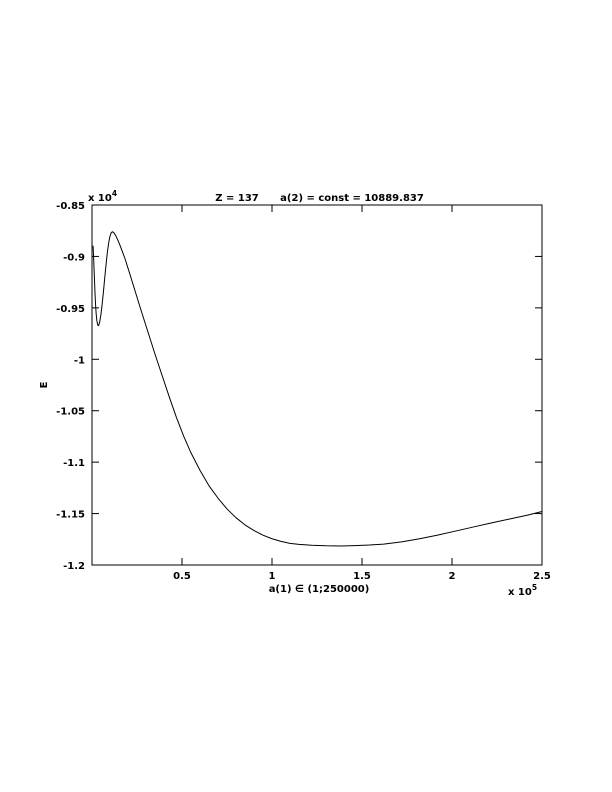 Image resolution: width=612 pixels, height=792 pixels. I want to click on y-axis-multiplier: x 104, so click(102, 196).